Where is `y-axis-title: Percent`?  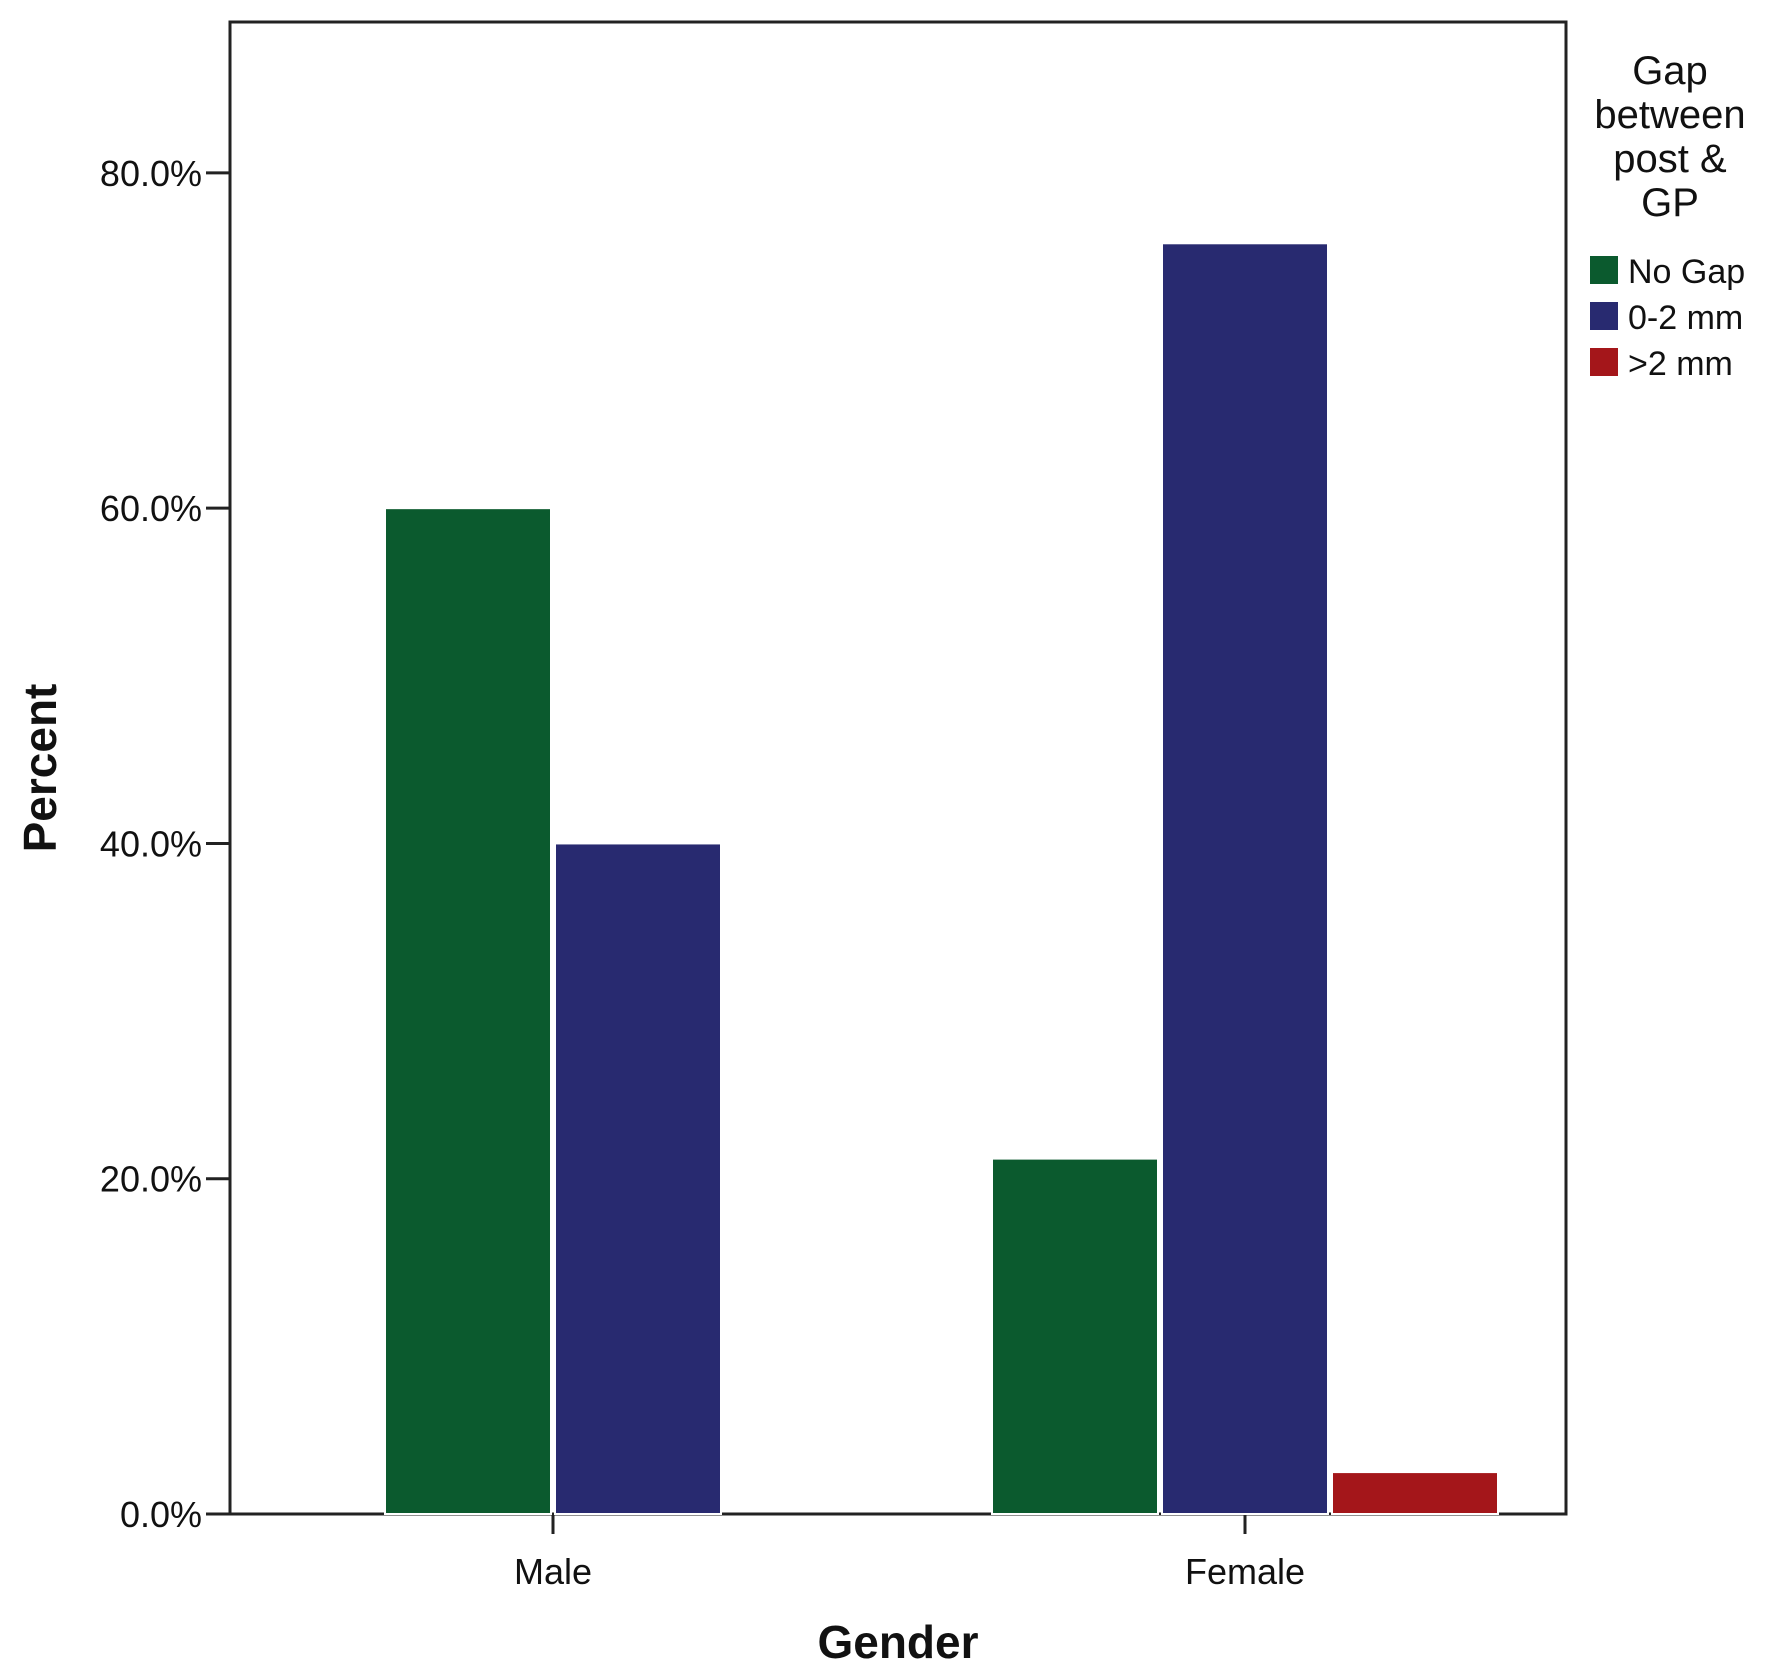 y-axis-title: Percent is located at coordinates (40, 768).